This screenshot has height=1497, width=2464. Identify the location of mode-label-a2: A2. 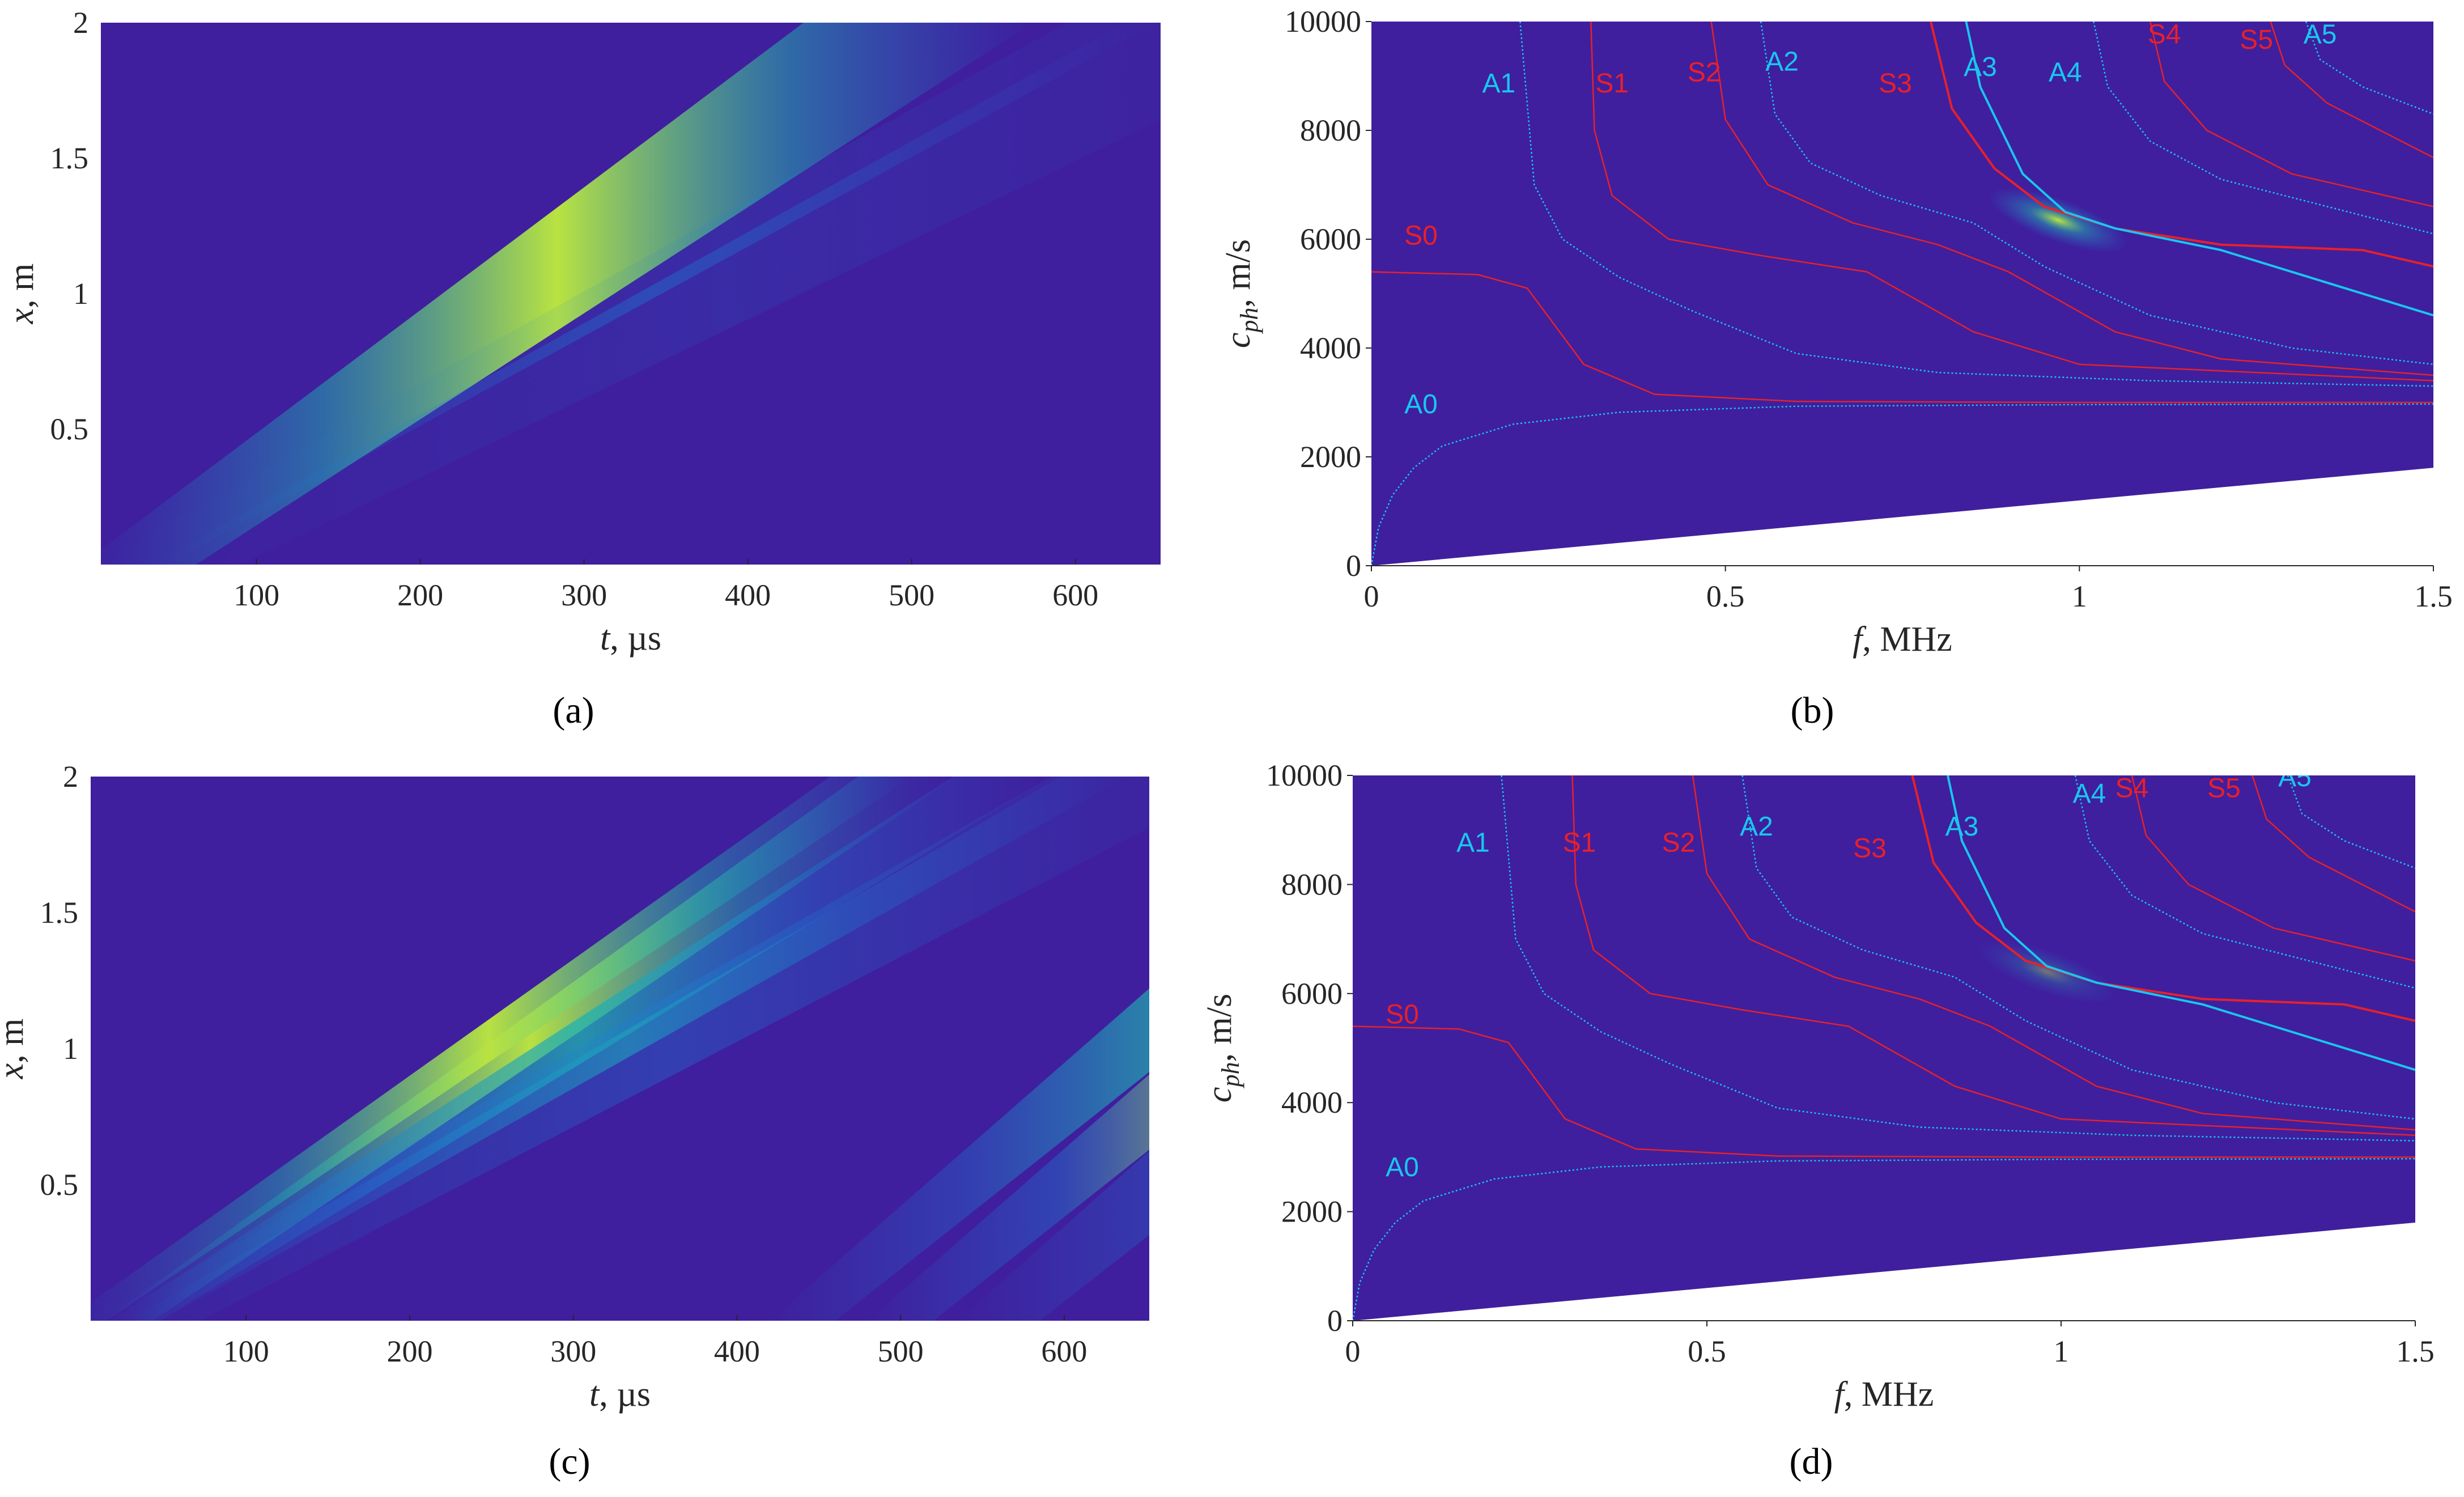
(1756, 827).